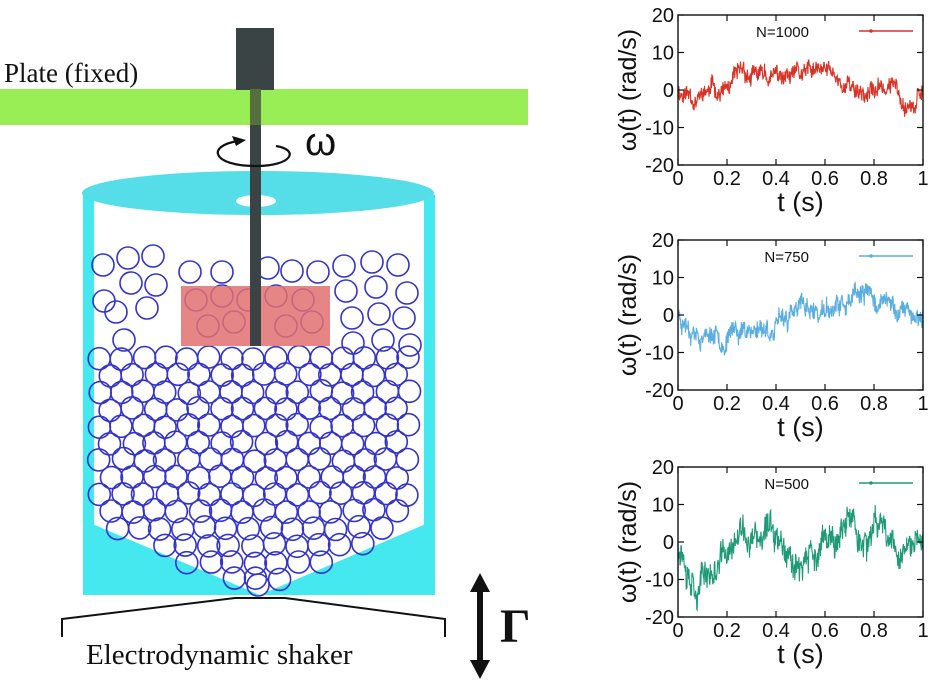  Describe the element at coordinates (659, 166) in the screenshot. I see `y-tick-label: -20` at that location.